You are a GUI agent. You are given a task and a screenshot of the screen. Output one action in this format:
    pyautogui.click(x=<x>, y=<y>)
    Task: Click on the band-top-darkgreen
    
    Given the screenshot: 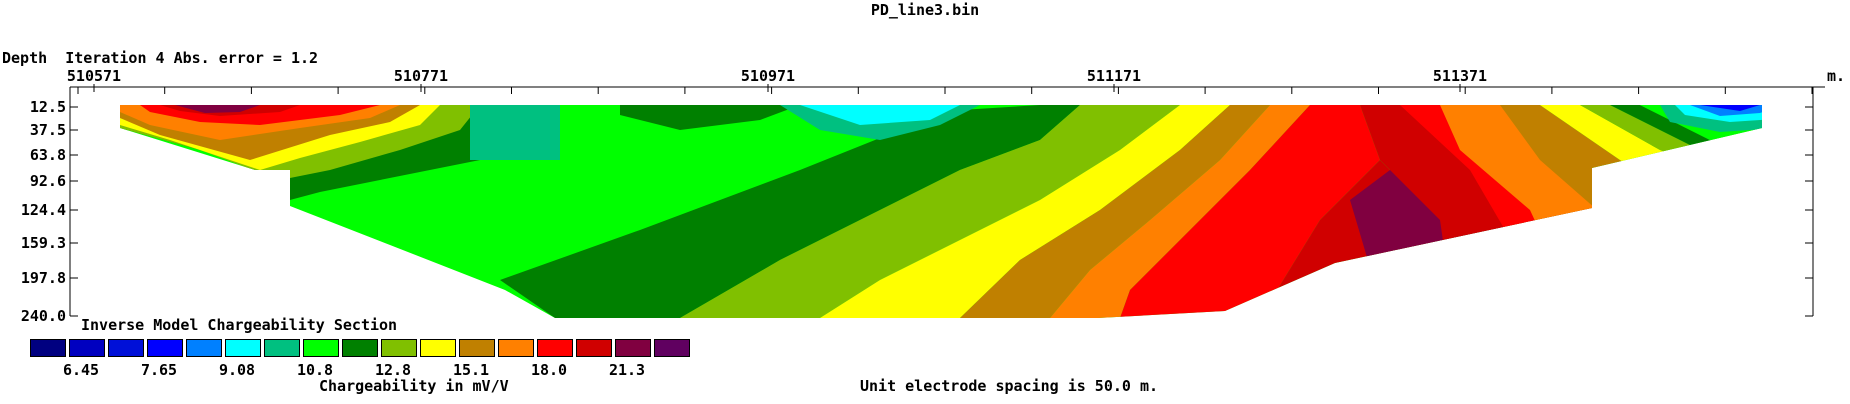 What is the action you would take?
    pyautogui.click(x=710, y=117)
    